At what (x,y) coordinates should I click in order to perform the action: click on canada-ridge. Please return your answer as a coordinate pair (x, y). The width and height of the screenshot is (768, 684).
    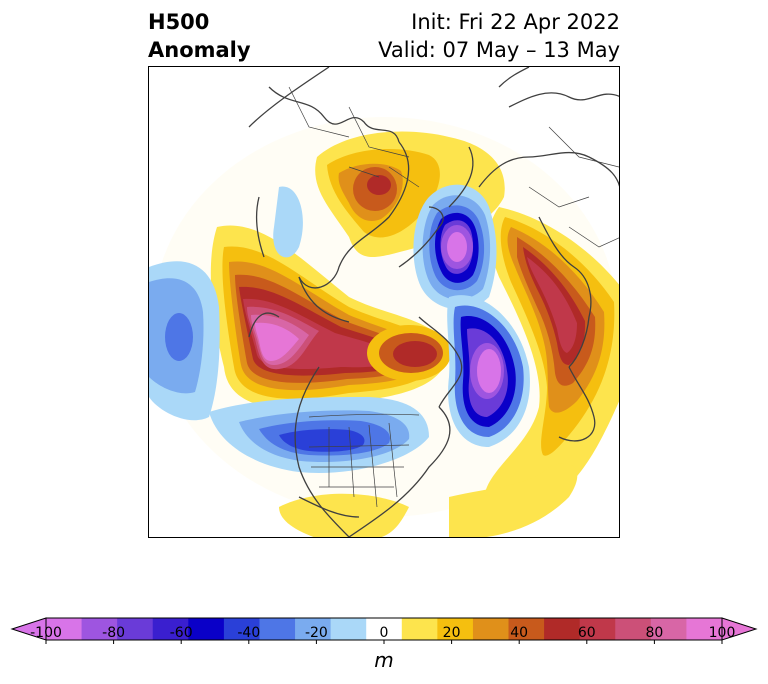
    Looking at the image, I should click on (409, 353).